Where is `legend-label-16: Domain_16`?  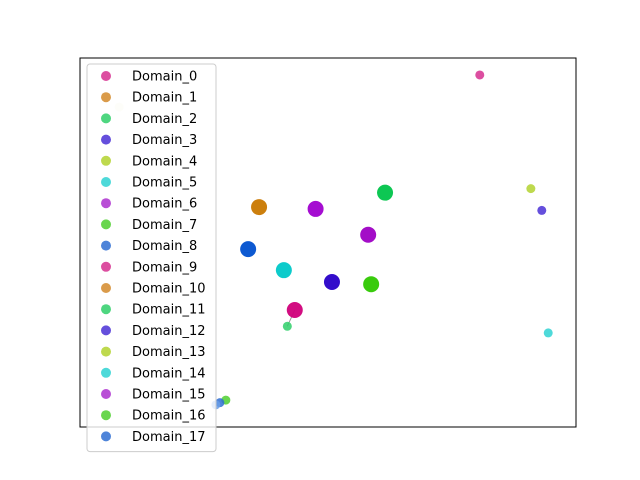
legend-label-16: Domain_16 is located at coordinates (169, 416).